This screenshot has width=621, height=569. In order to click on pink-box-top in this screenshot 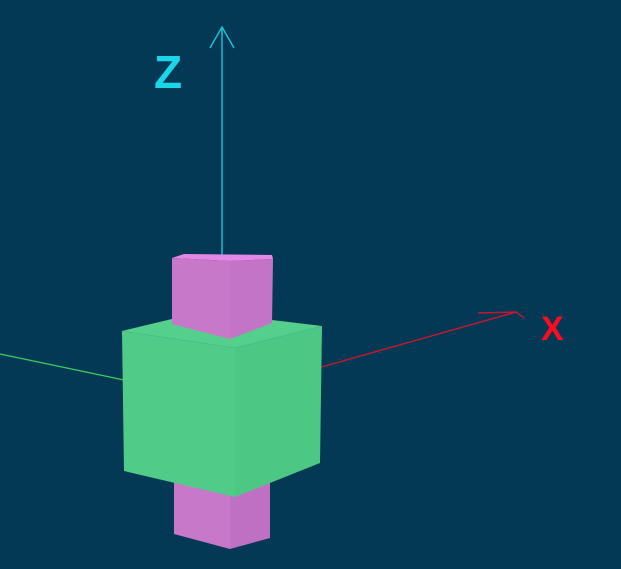, I will do `click(222, 296)`.